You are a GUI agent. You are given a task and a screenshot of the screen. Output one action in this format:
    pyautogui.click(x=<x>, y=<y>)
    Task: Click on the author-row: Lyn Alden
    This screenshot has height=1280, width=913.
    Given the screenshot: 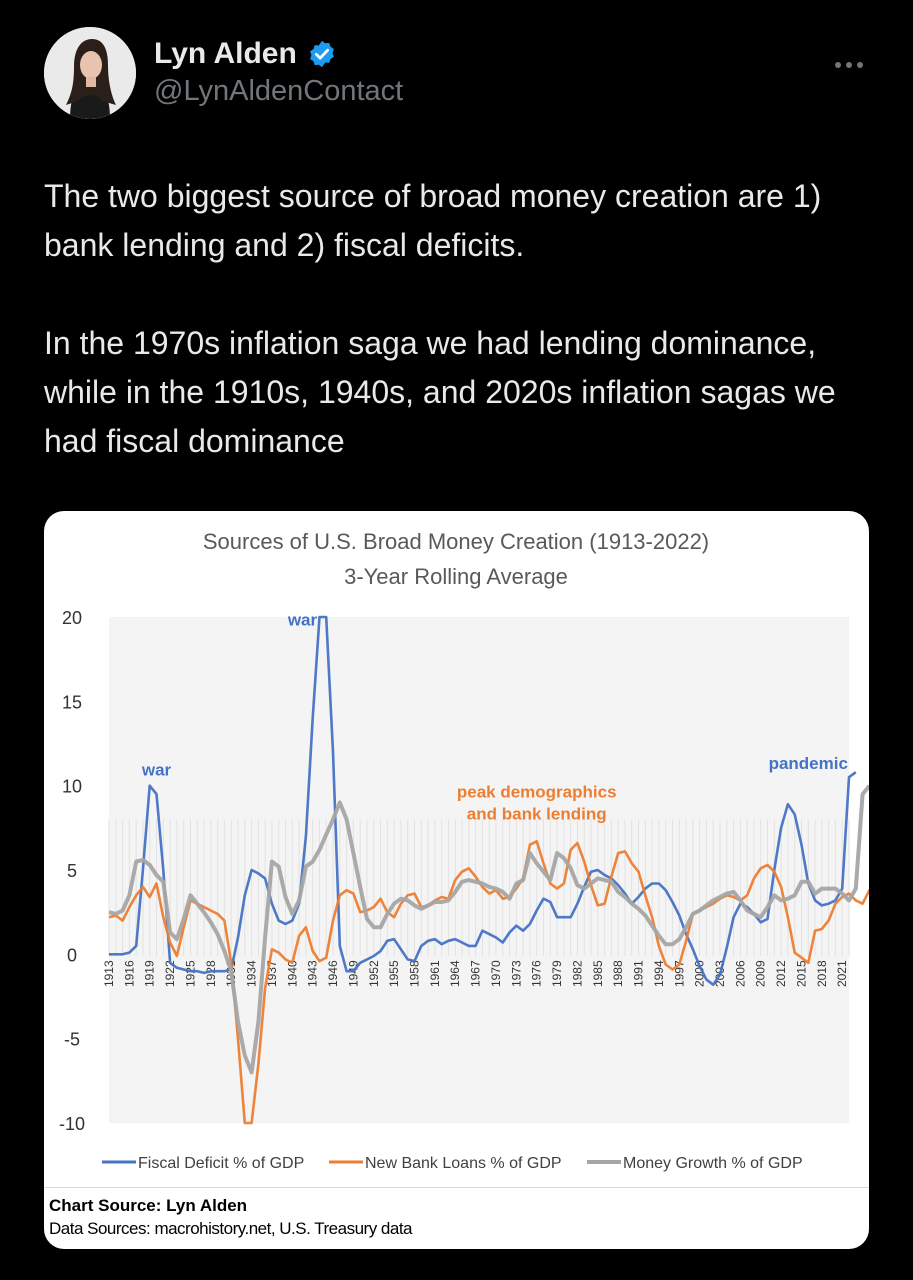 What is the action you would take?
    pyautogui.click(x=245, y=54)
    